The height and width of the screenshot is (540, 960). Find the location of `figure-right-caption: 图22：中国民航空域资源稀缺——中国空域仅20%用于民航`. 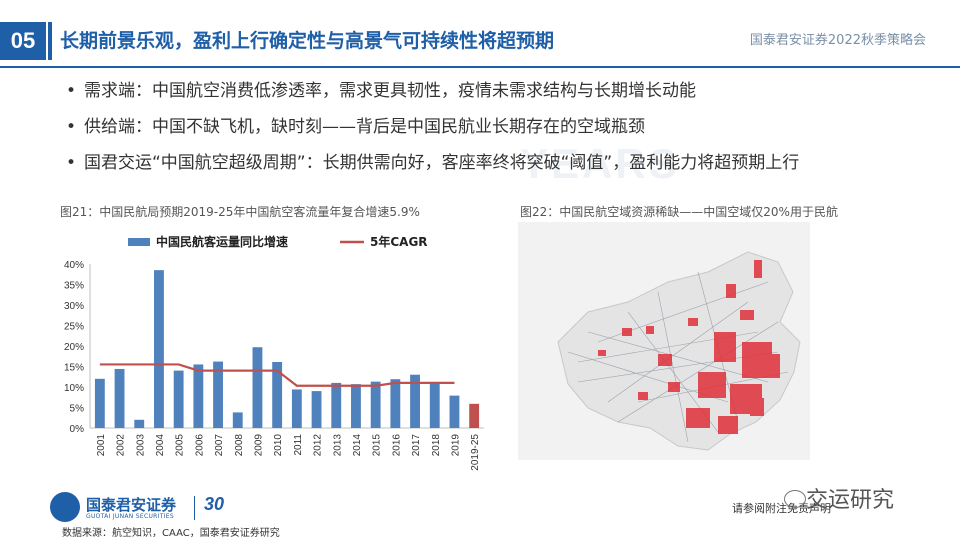

figure-right-caption: 图22：中国民航空域资源稀缺——中国空域仅20%用于民航 is located at coordinates (679, 212).